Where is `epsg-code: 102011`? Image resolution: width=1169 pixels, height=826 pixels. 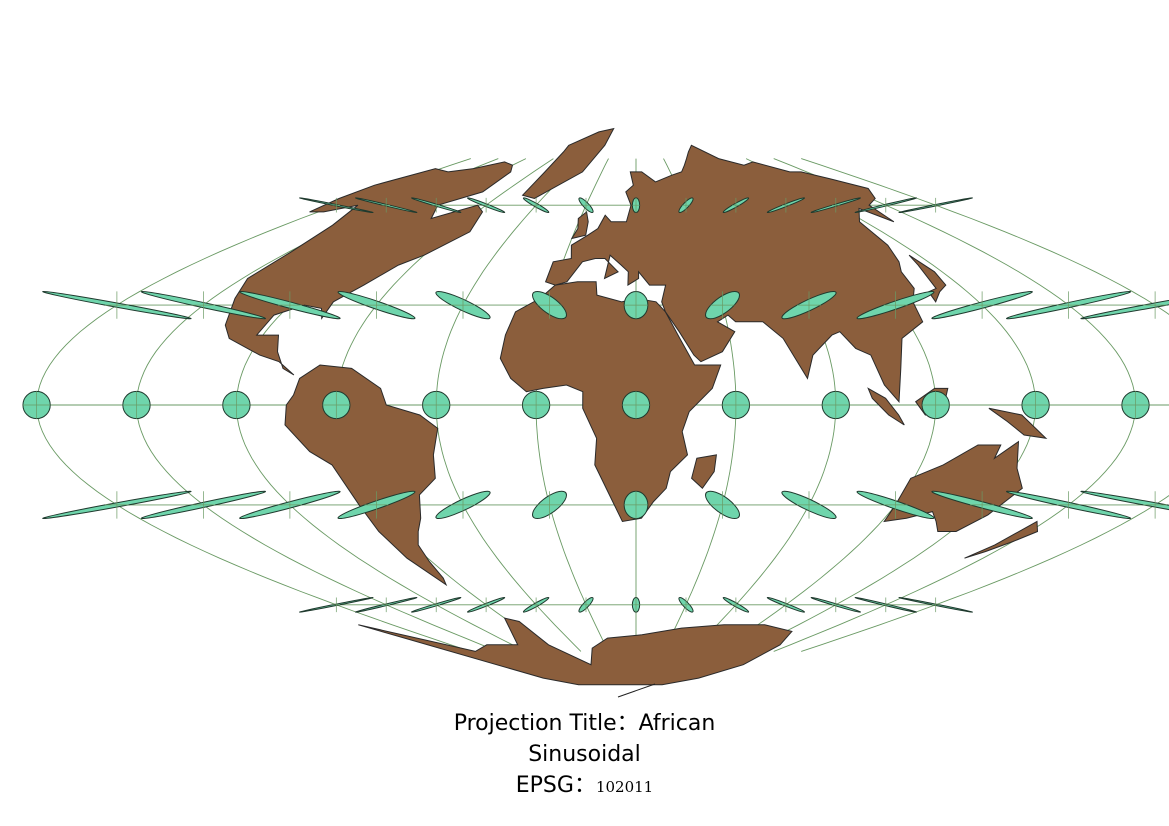 epsg-code: 102011 is located at coordinates (624, 787).